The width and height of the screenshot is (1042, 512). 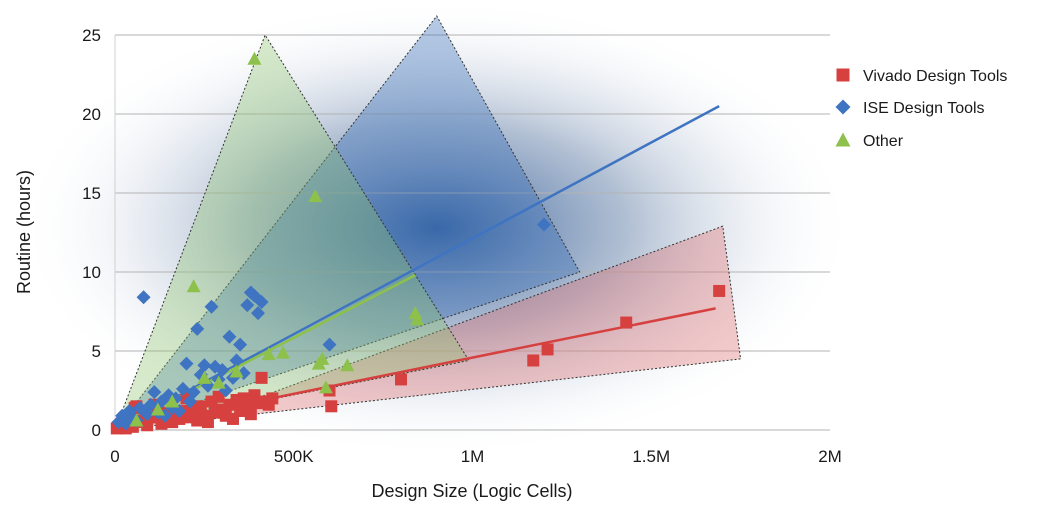 I want to click on legend: Vivado Design Tools ISE Design Tools Other, so click(x=921, y=109).